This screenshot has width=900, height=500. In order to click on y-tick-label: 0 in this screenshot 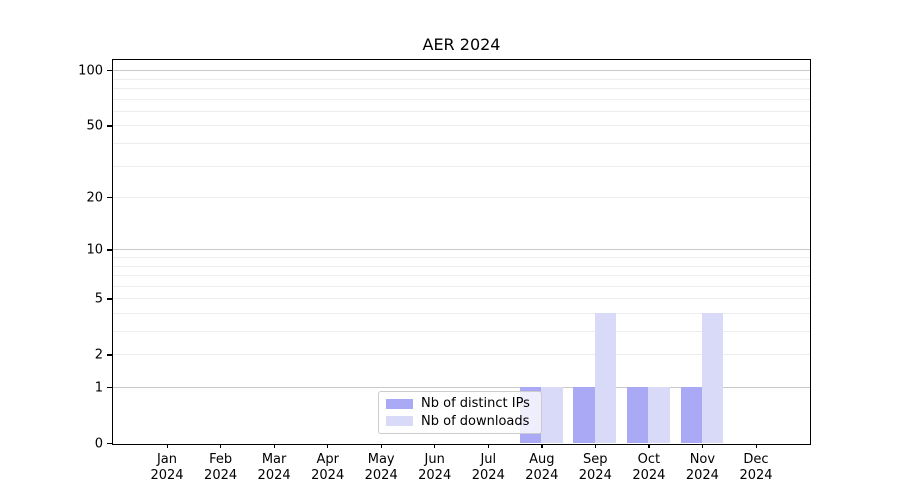, I will do `click(98, 443)`.